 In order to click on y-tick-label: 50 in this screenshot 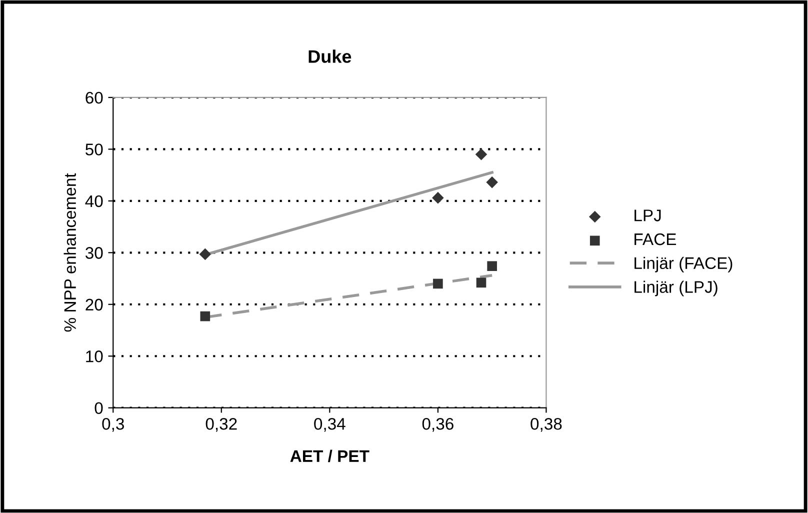, I will do `click(94, 150)`.